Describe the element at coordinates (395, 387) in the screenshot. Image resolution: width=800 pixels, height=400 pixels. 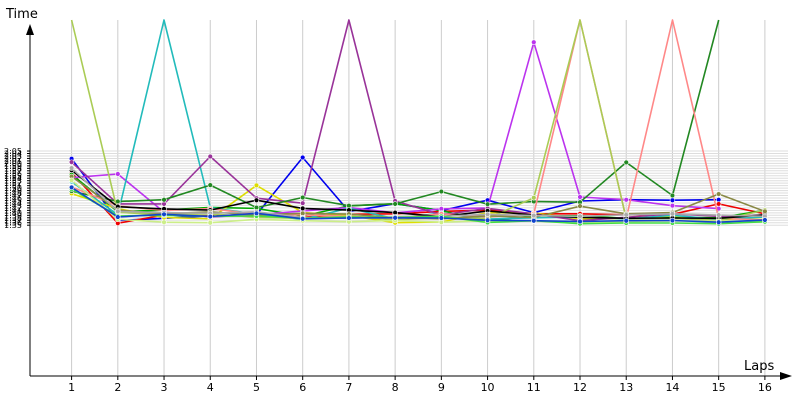
I see `x-tick-label: 8` at that location.